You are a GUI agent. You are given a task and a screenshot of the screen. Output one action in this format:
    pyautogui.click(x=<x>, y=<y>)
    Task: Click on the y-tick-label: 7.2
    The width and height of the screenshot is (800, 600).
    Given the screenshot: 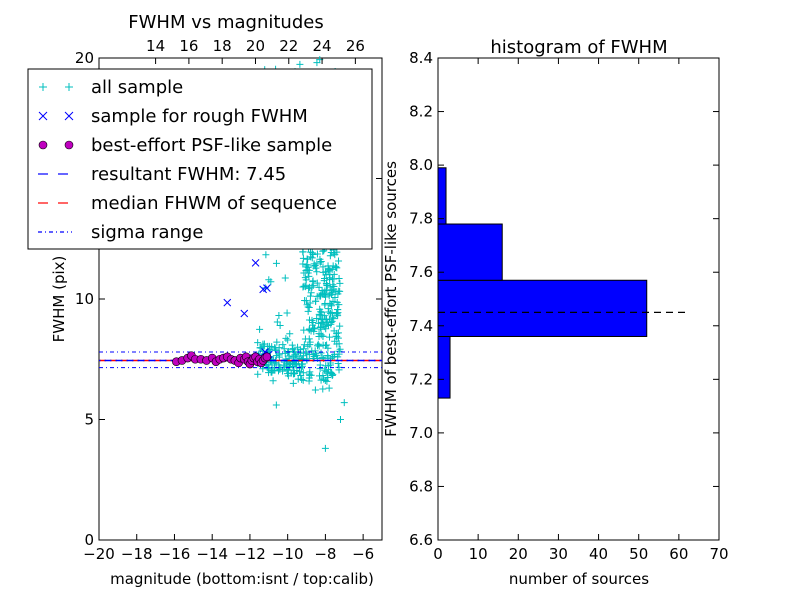 What is the action you would take?
    pyautogui.click(x=421, y=379)
    